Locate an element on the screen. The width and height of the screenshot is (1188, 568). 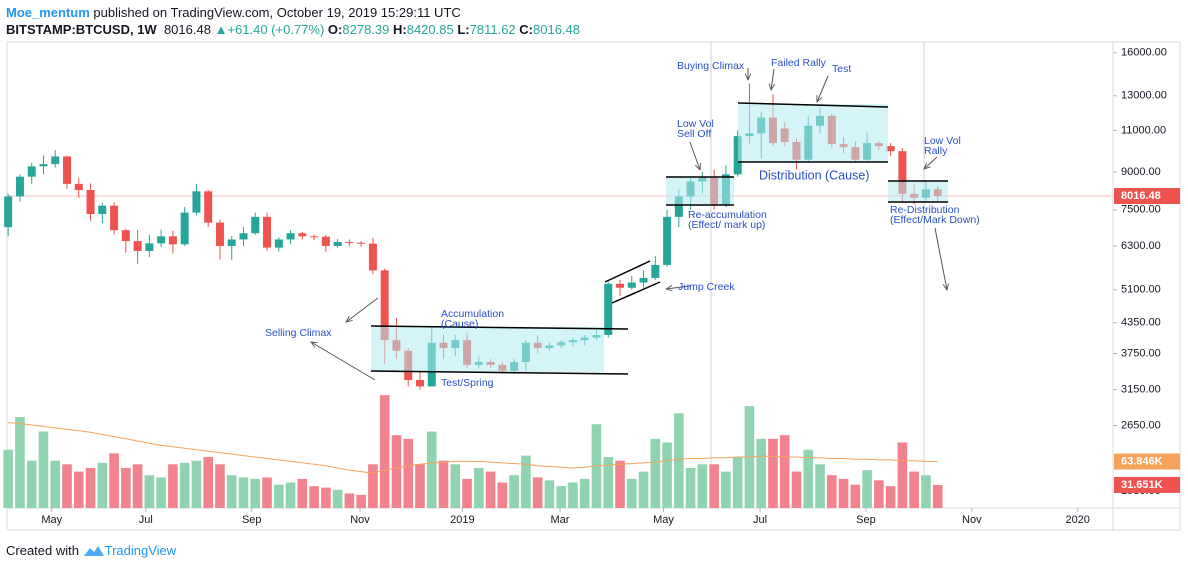
y-tick-label: 13000.00 is located at coordinates (1144, 96).